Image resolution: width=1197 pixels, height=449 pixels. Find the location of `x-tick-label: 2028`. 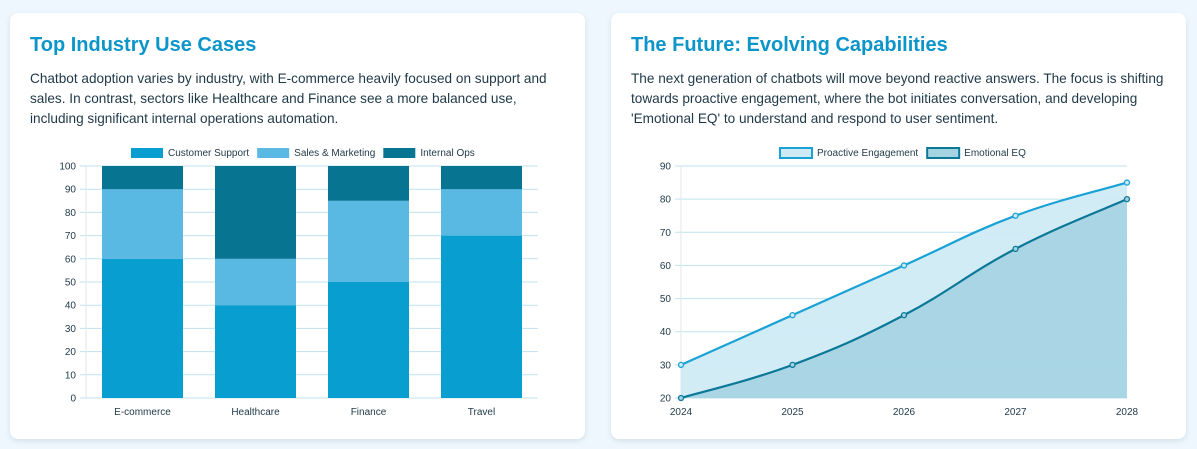

x-tick-label: 2028 is located at coordinates (1127, 412).